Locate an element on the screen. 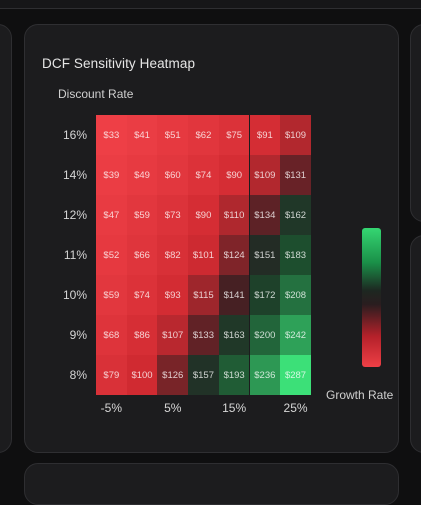 The height and width of the screenshot is (505, 421). heatmap-cell: $107 is located at coordinates (173, 335).